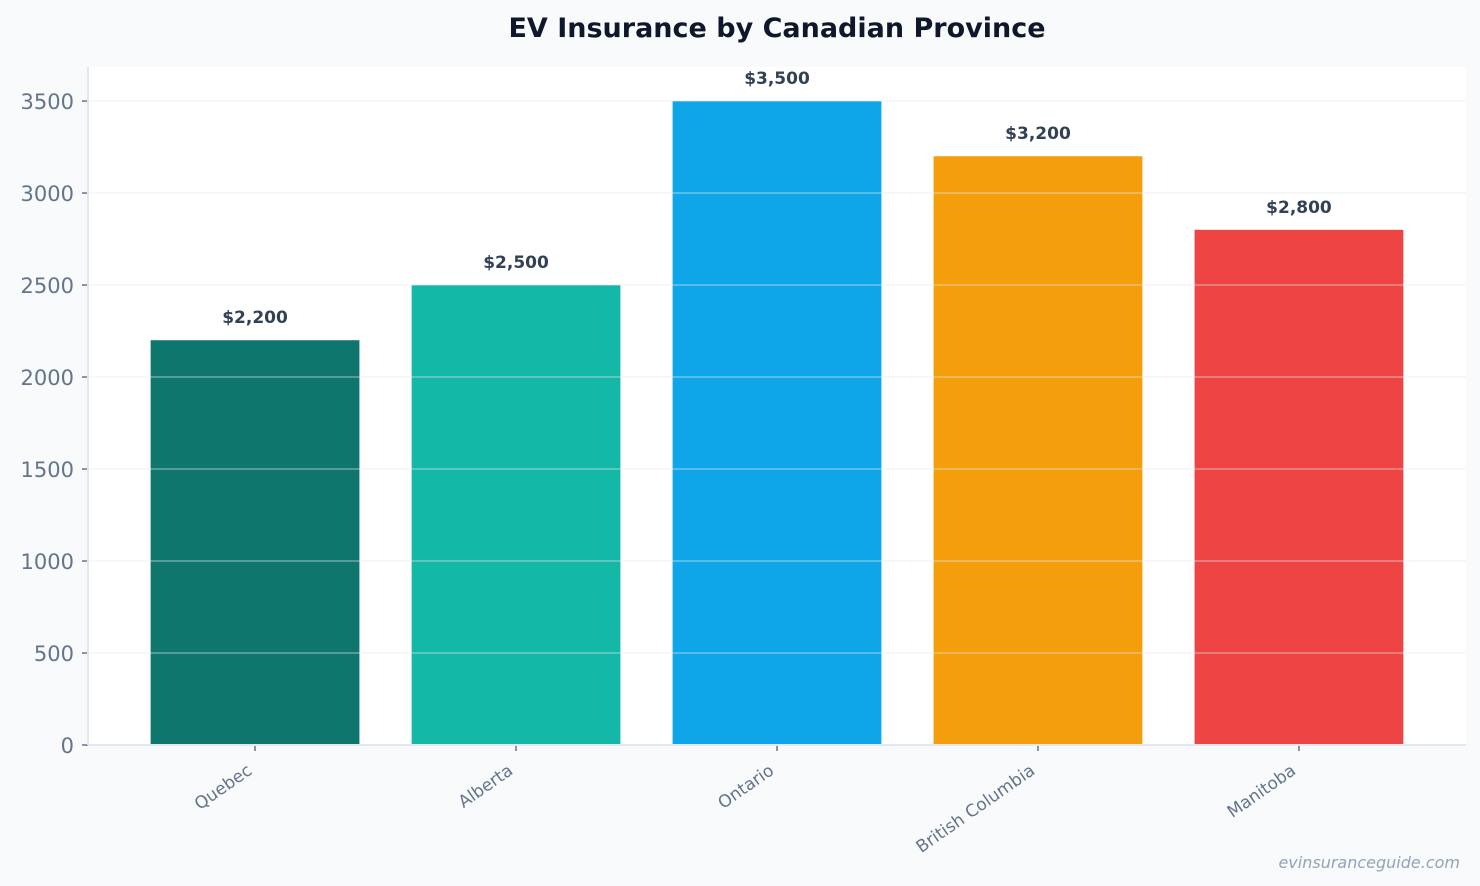  What do you see at coordinates (255, 318) in the screenshot?
I see `data-label: $2,200` at bounding box center [255, 318].